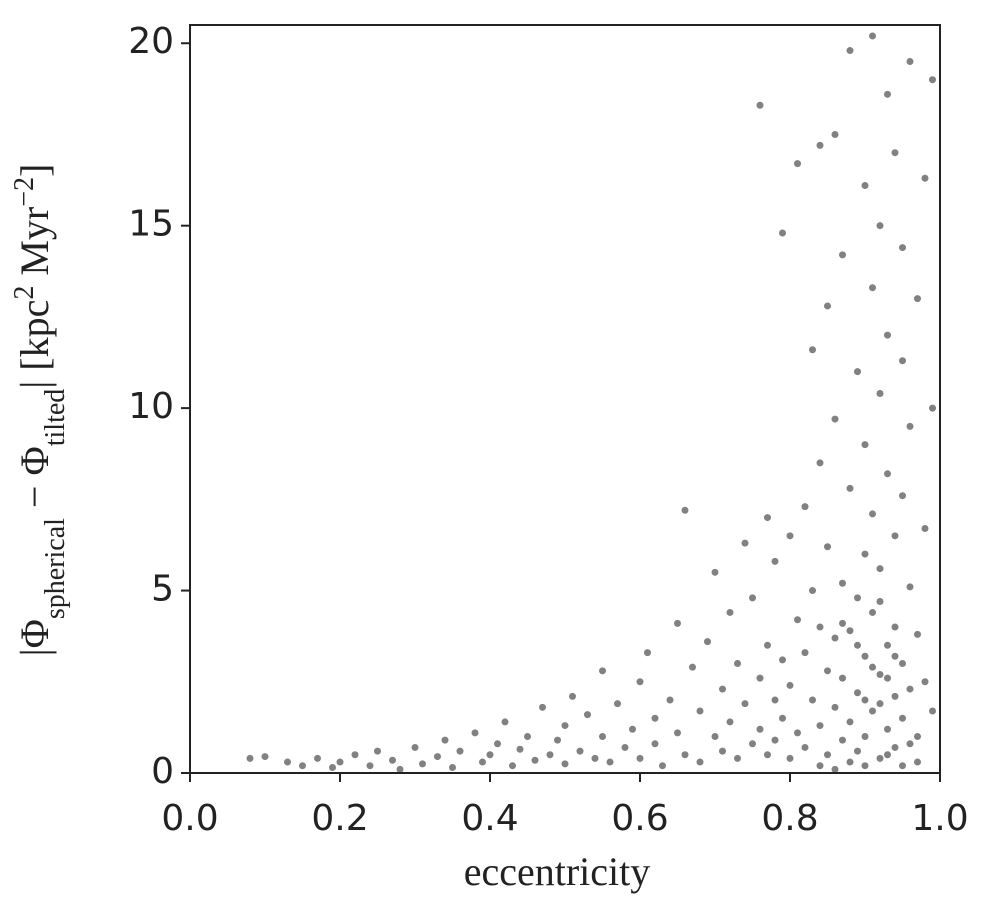 The height and width of the screenshot is (909, 1000). Describe the element at coordinates (151, 41) in the screenshot. I see `y-tick-label: 20` at that location.